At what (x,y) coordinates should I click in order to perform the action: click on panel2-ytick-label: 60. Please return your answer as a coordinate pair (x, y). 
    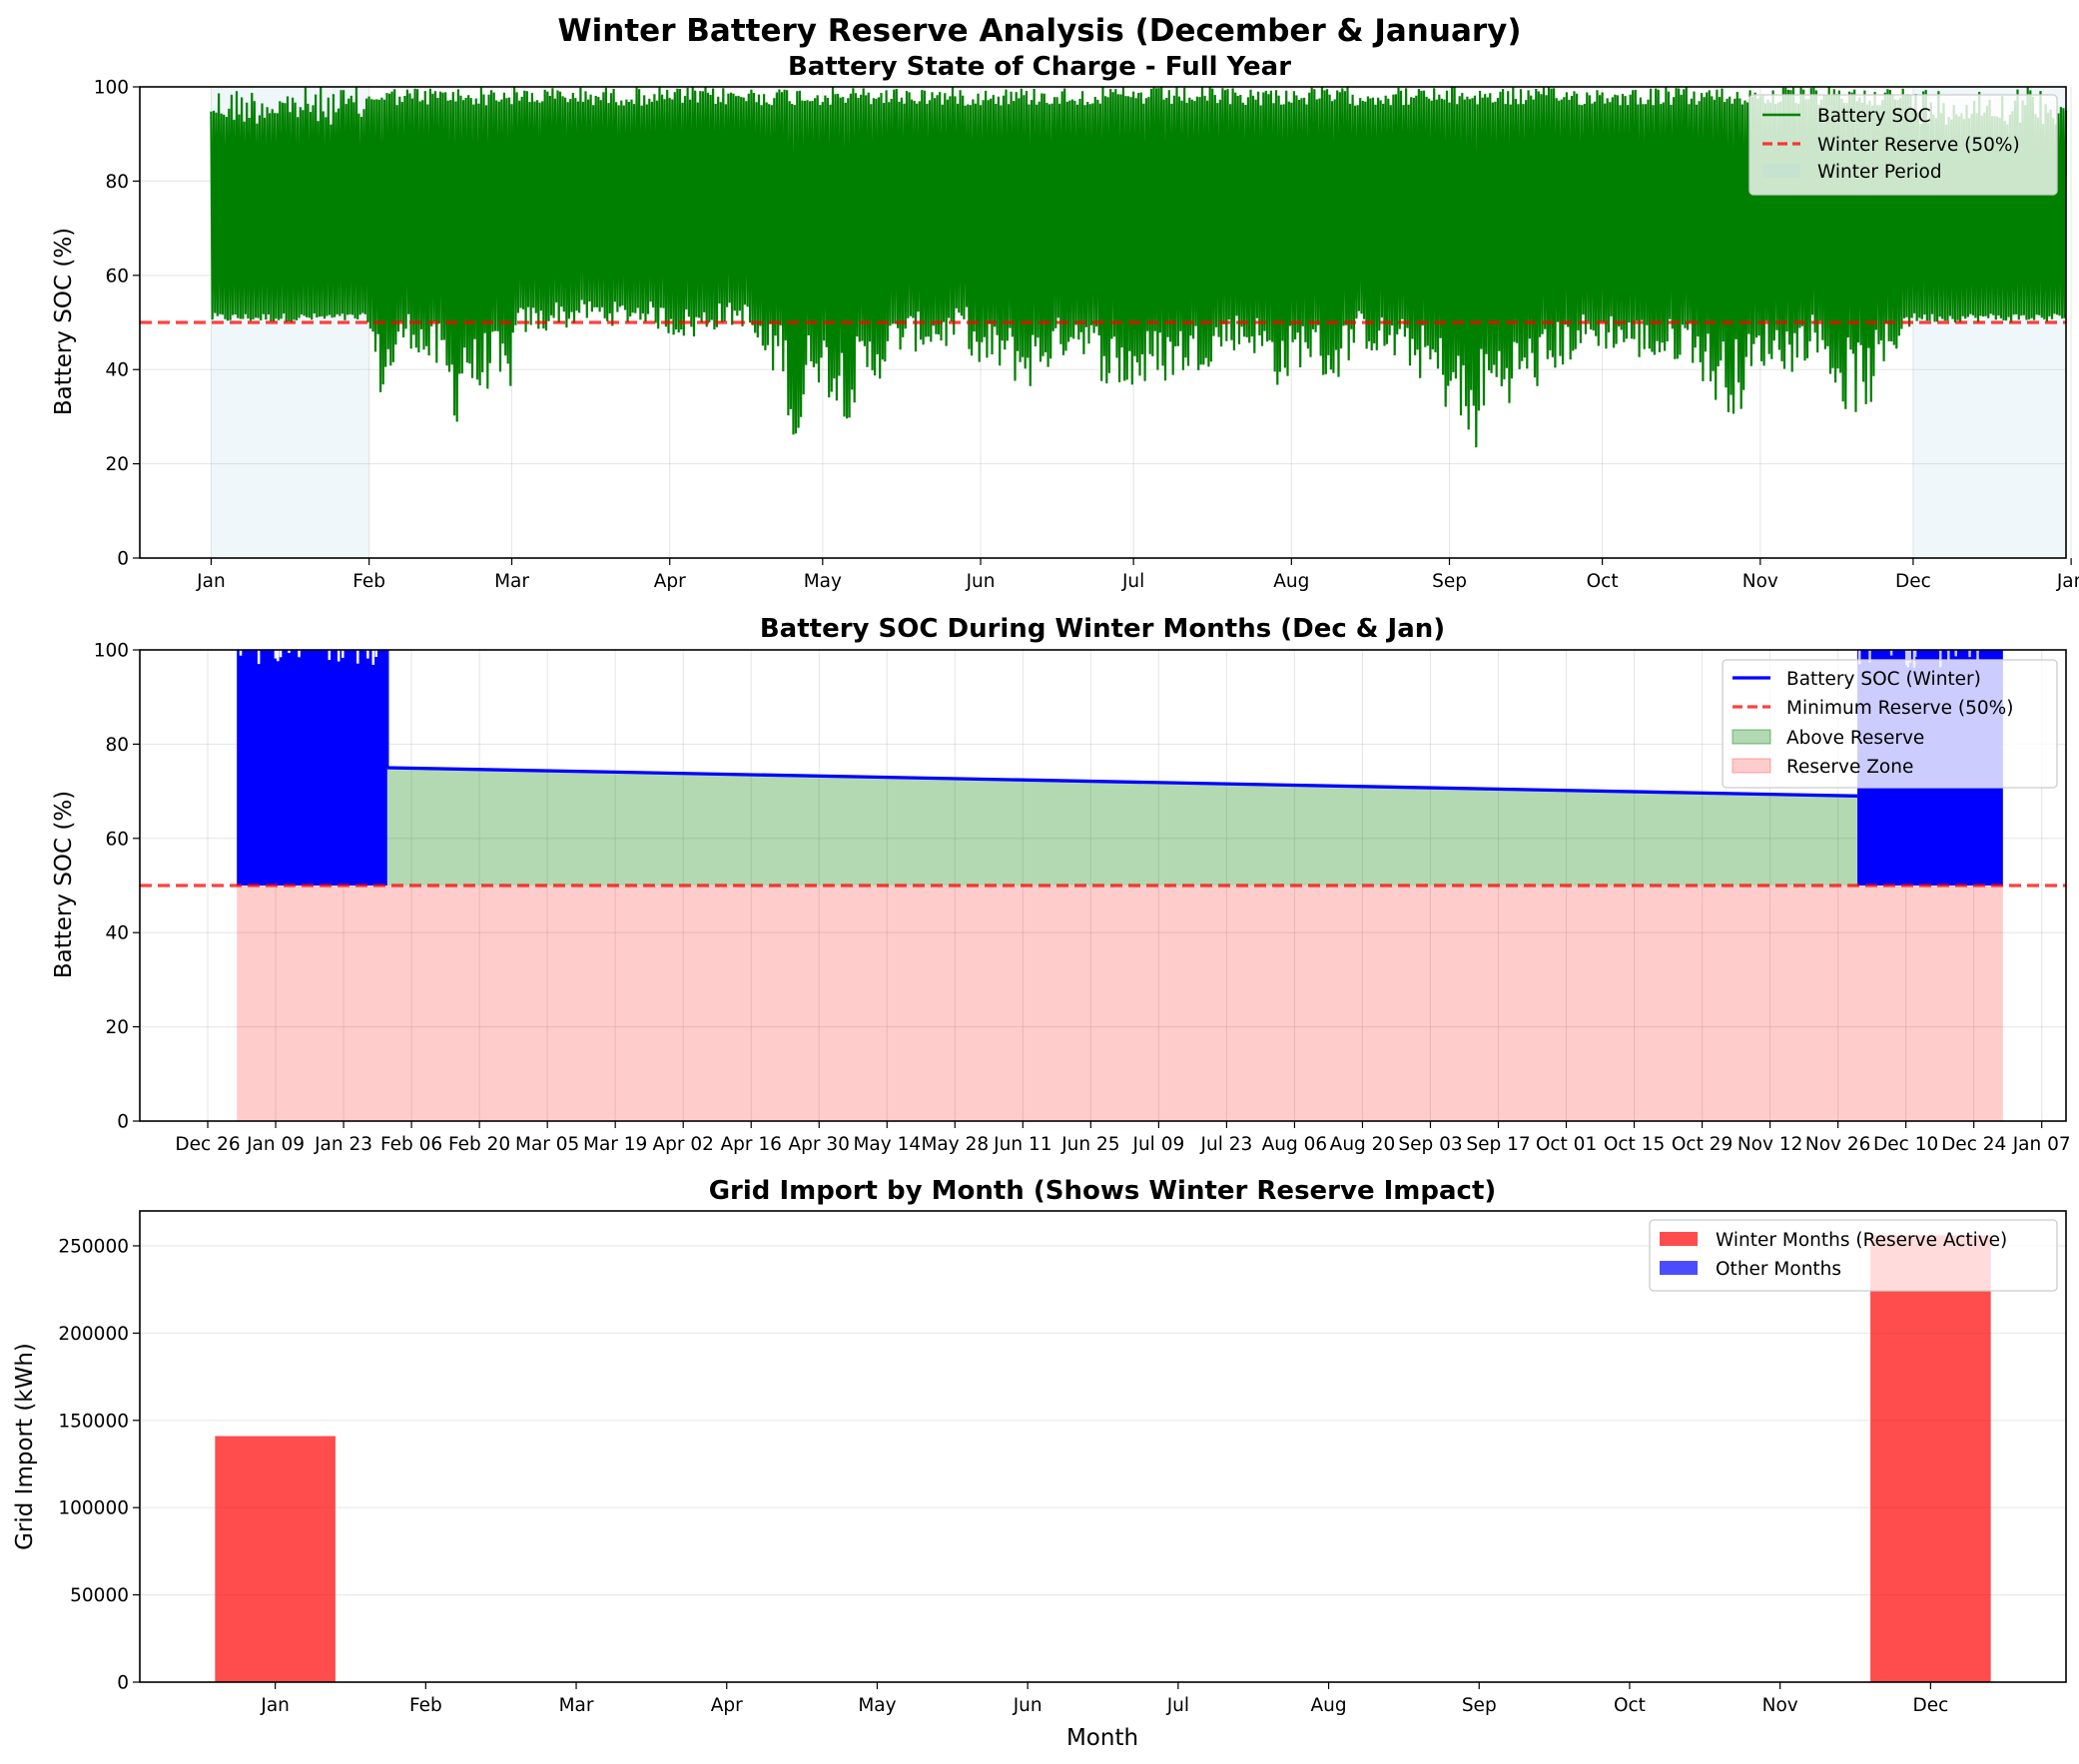
    Looking at the image, I should click on (117, 839).